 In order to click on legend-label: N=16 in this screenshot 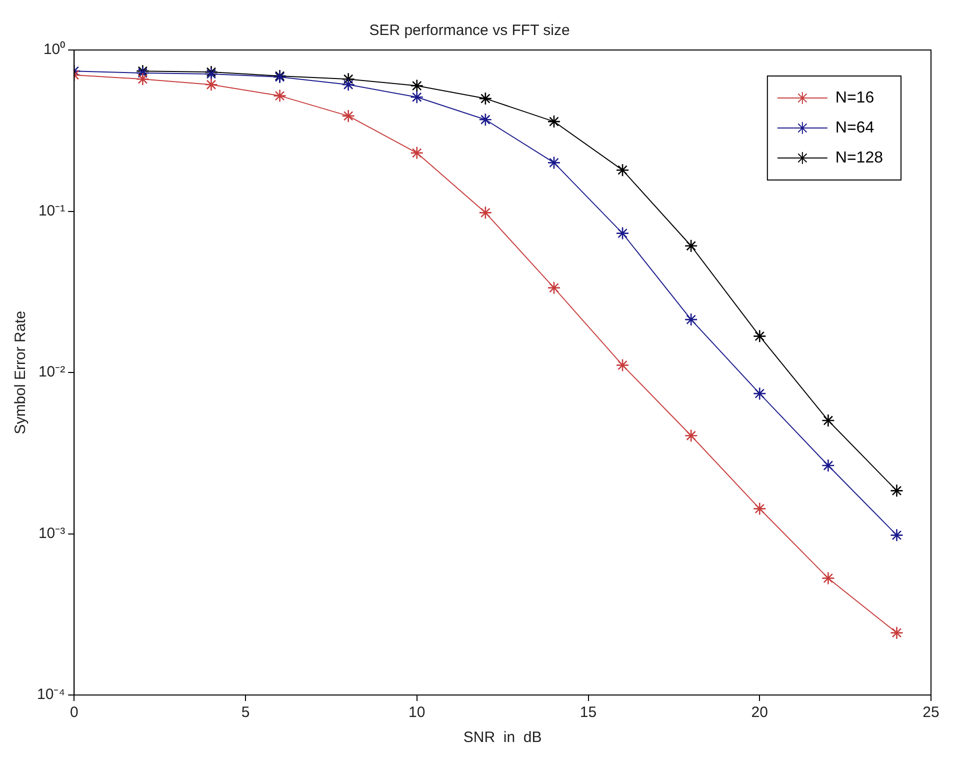, I will do `click(854, 97)`.